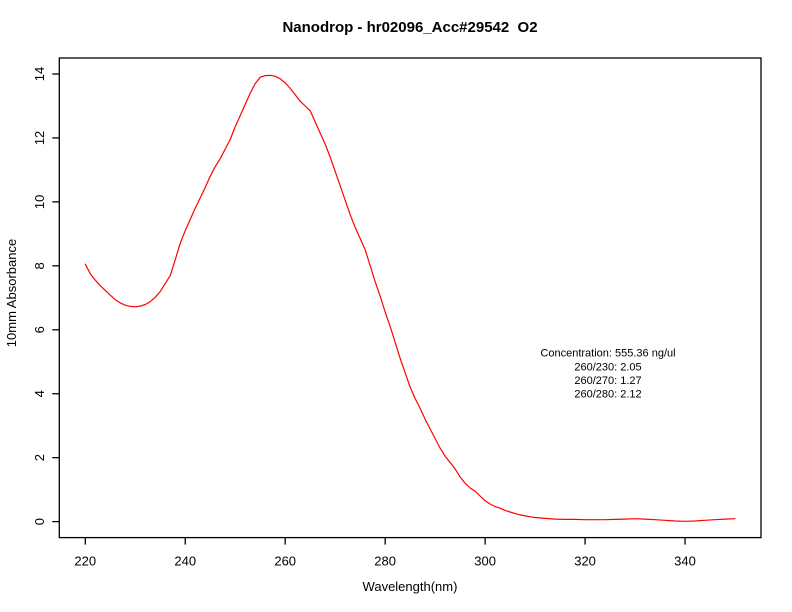 The width and height of the screenshot is (792, 612). I want to click on annotation-ratio-260-270: 260/270: 1.27, so click(607, 381).